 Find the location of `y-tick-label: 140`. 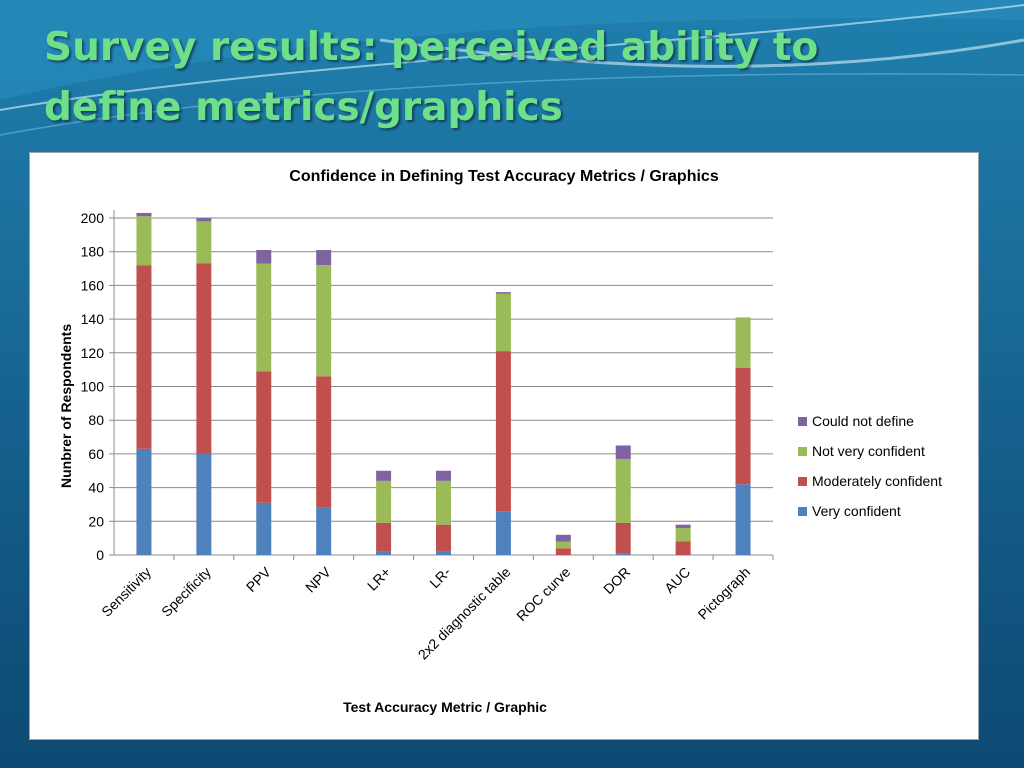

y-tick-label: 140 is located at coordinates (93, 319).